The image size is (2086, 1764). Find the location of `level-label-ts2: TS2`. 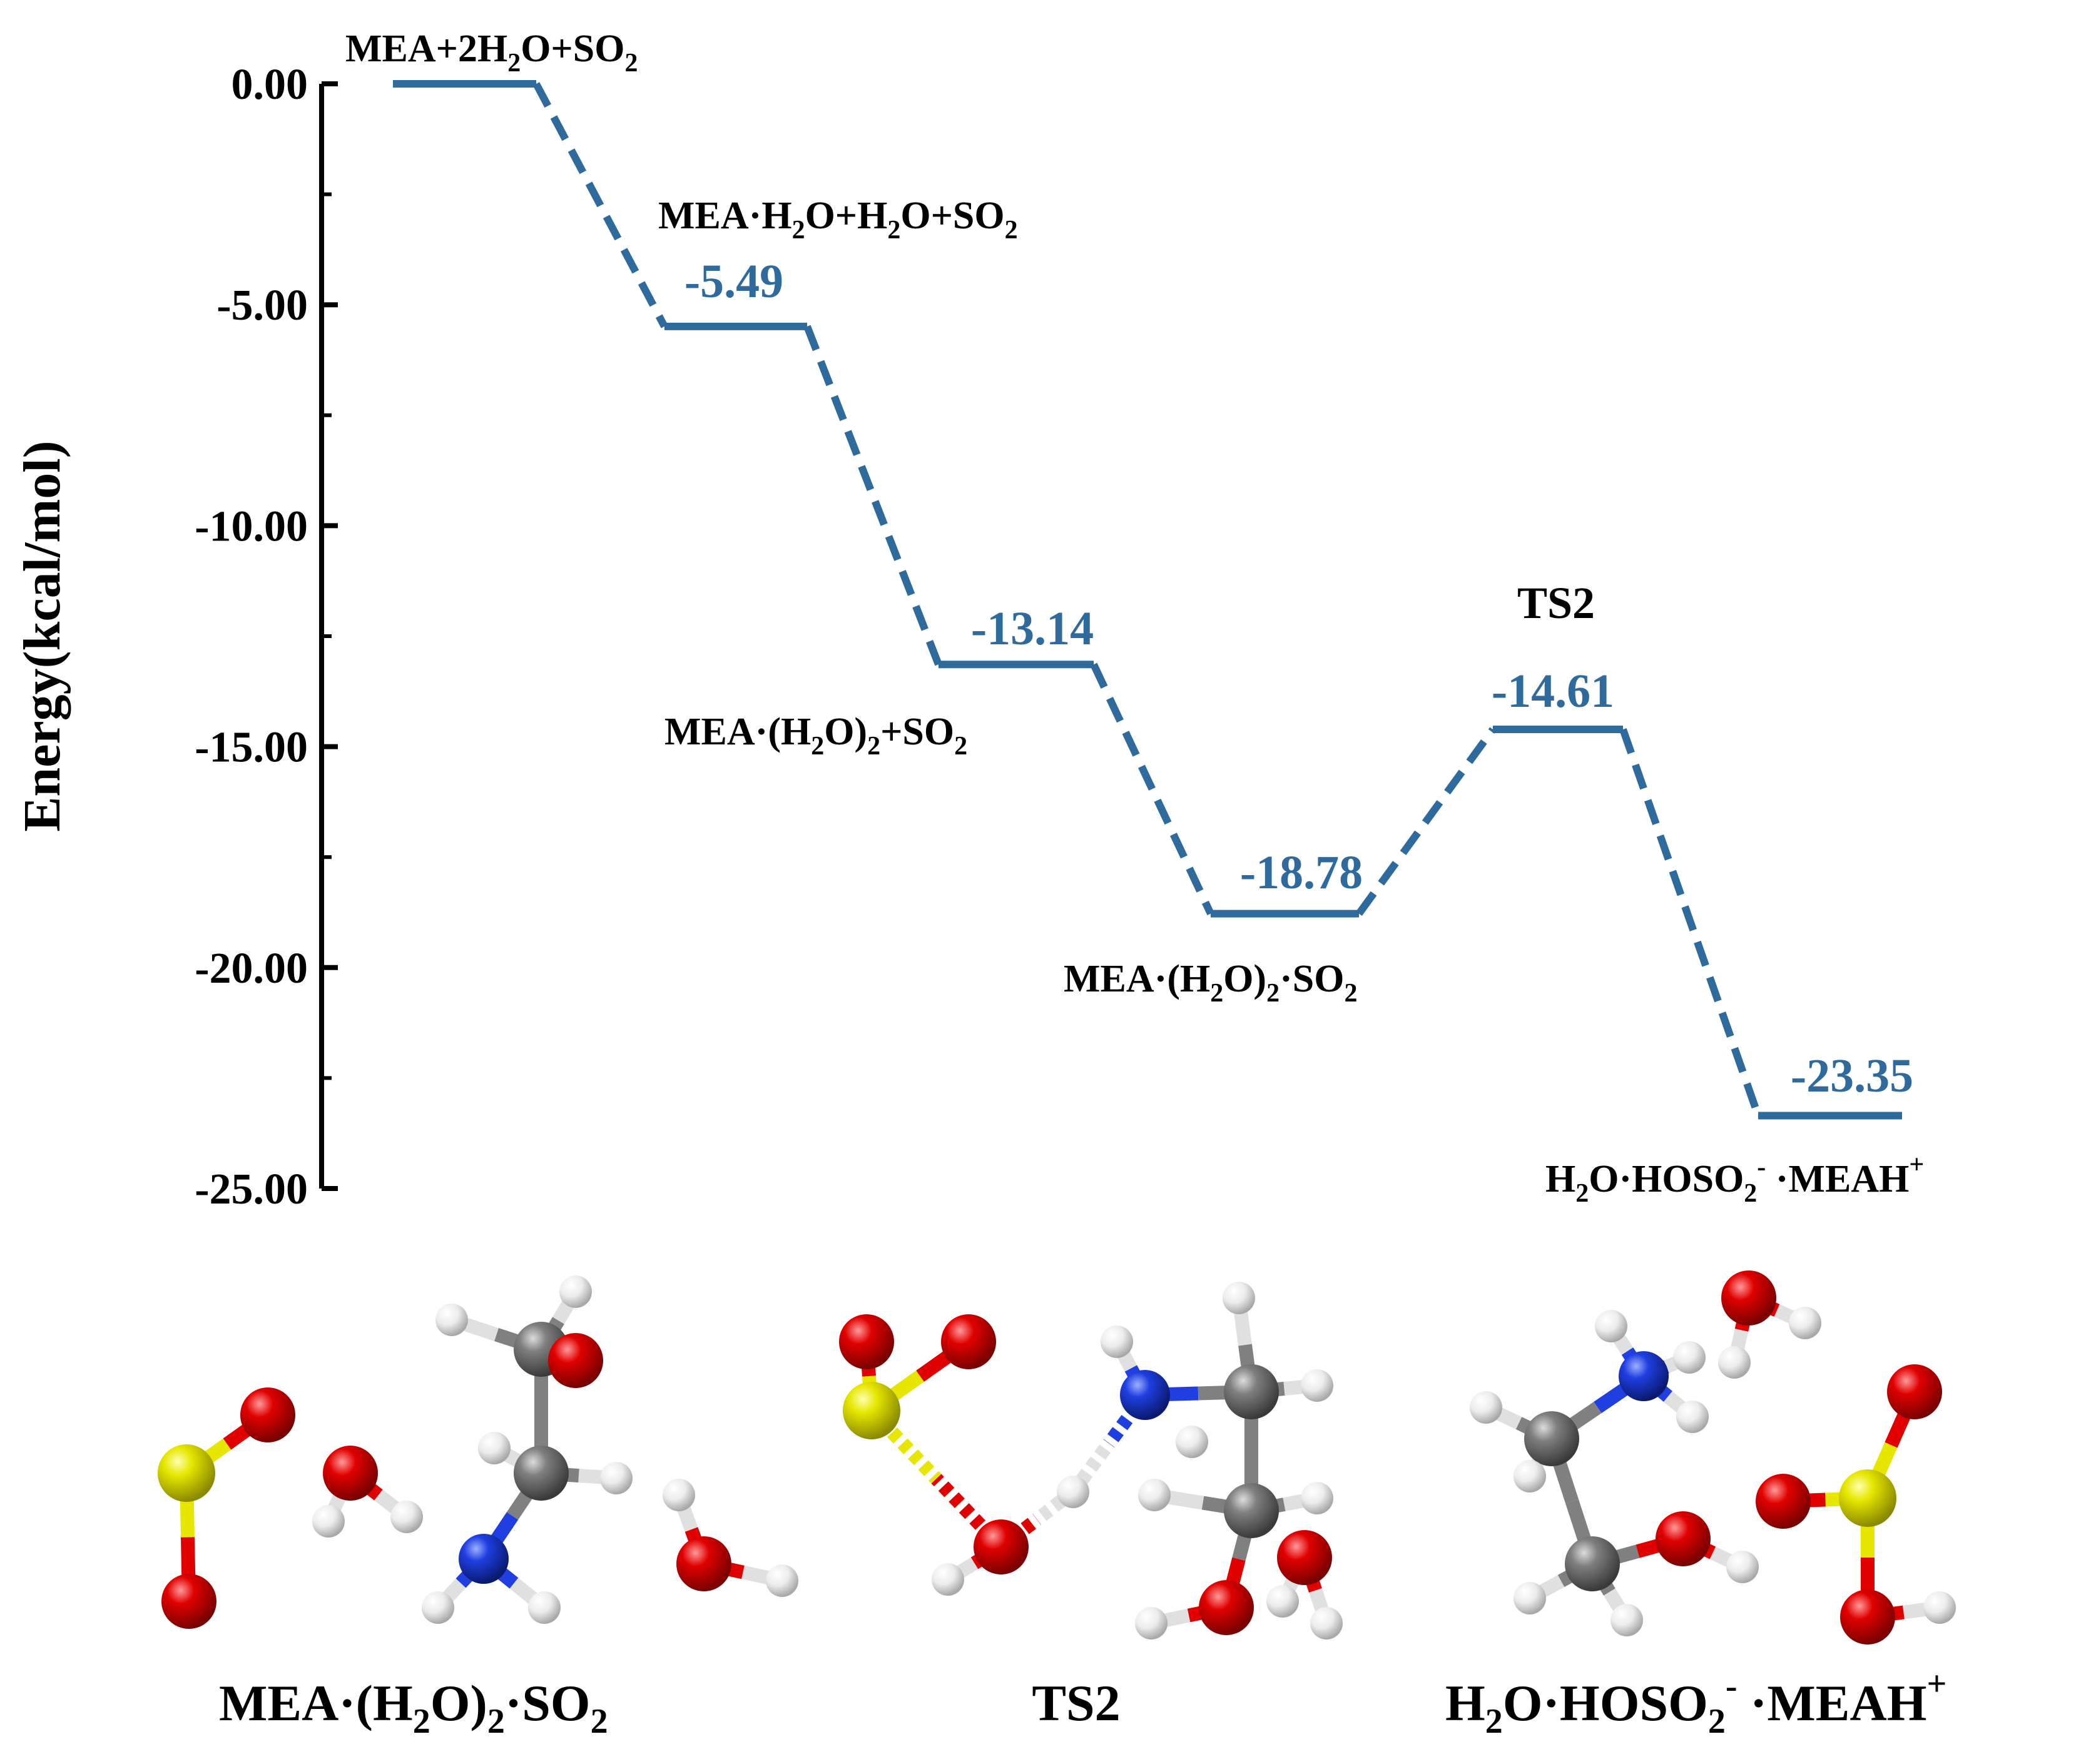

level-label-ts2: TS2 is located at coordinates (1556, 603).